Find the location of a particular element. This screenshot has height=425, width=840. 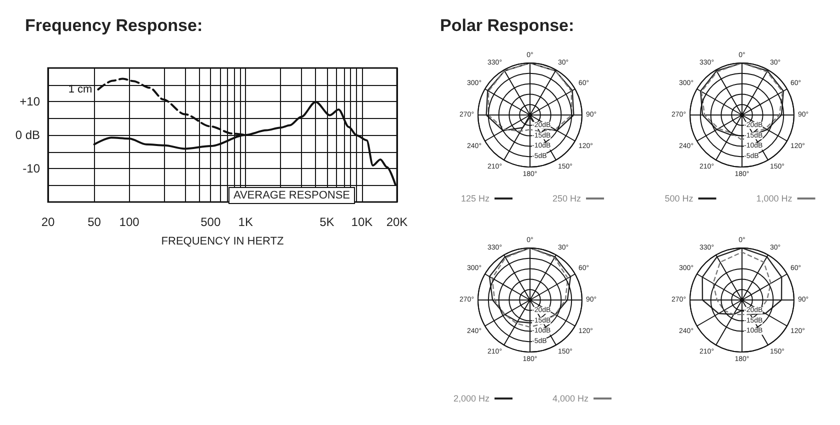

x-tick-label: 5K is located at coordinates (327, 222).